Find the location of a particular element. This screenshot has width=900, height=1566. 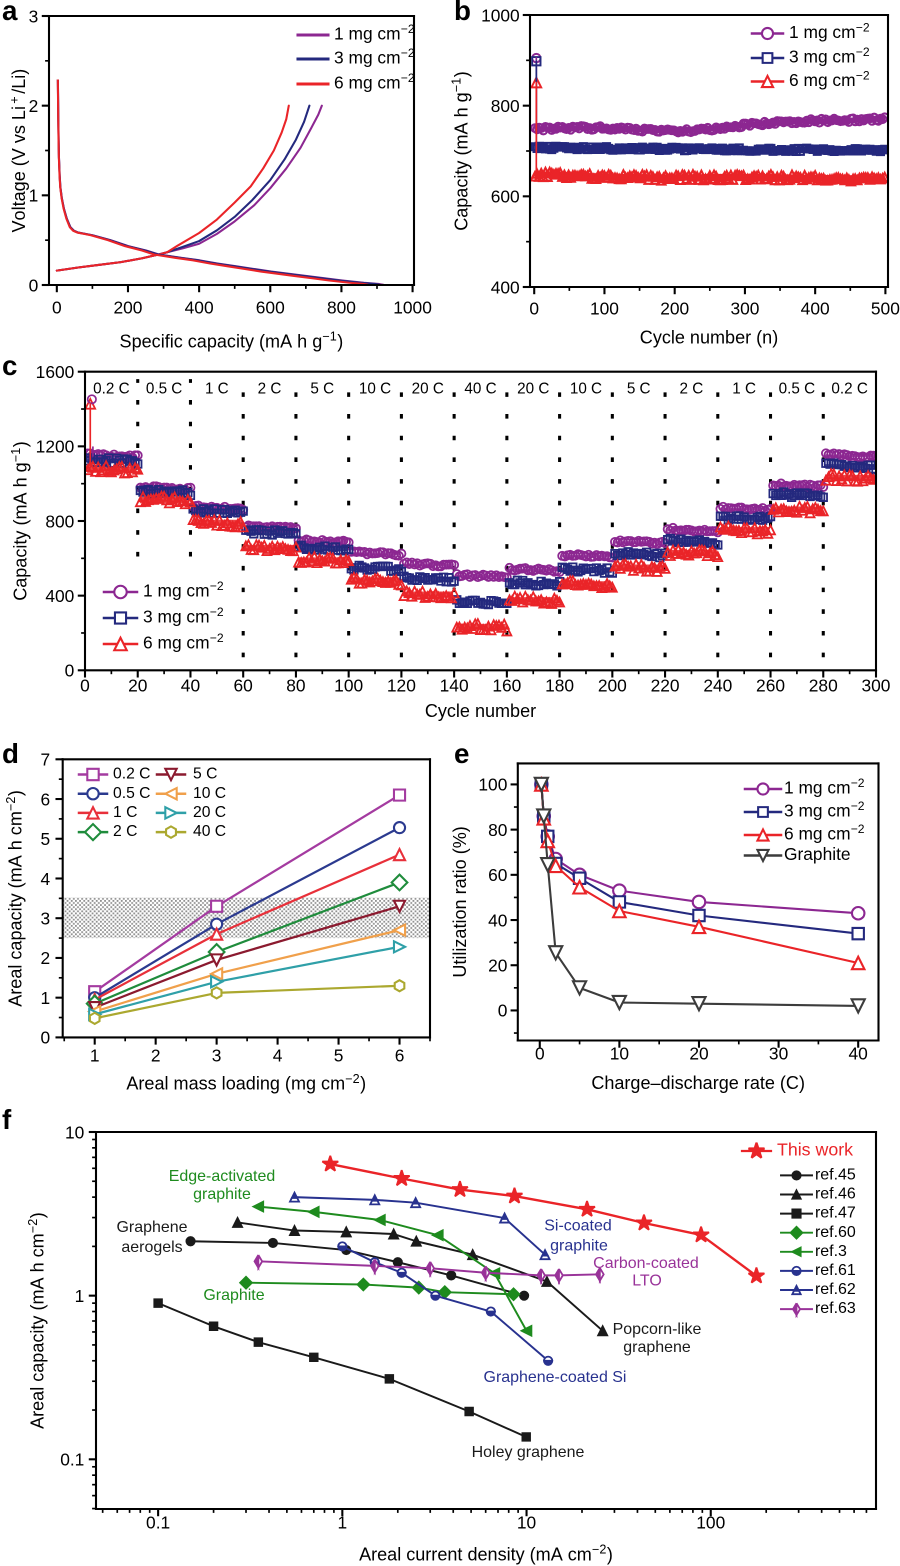

svg-text: Charge–discharge rate (C) is located at coordinates (698, 1083).